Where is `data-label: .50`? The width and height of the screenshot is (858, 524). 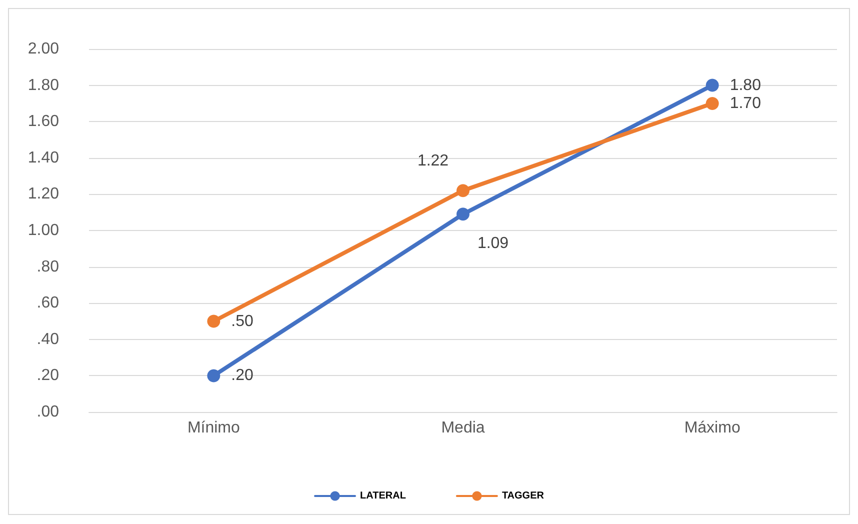
data-label: .50 is located at coordinates (242, 321).